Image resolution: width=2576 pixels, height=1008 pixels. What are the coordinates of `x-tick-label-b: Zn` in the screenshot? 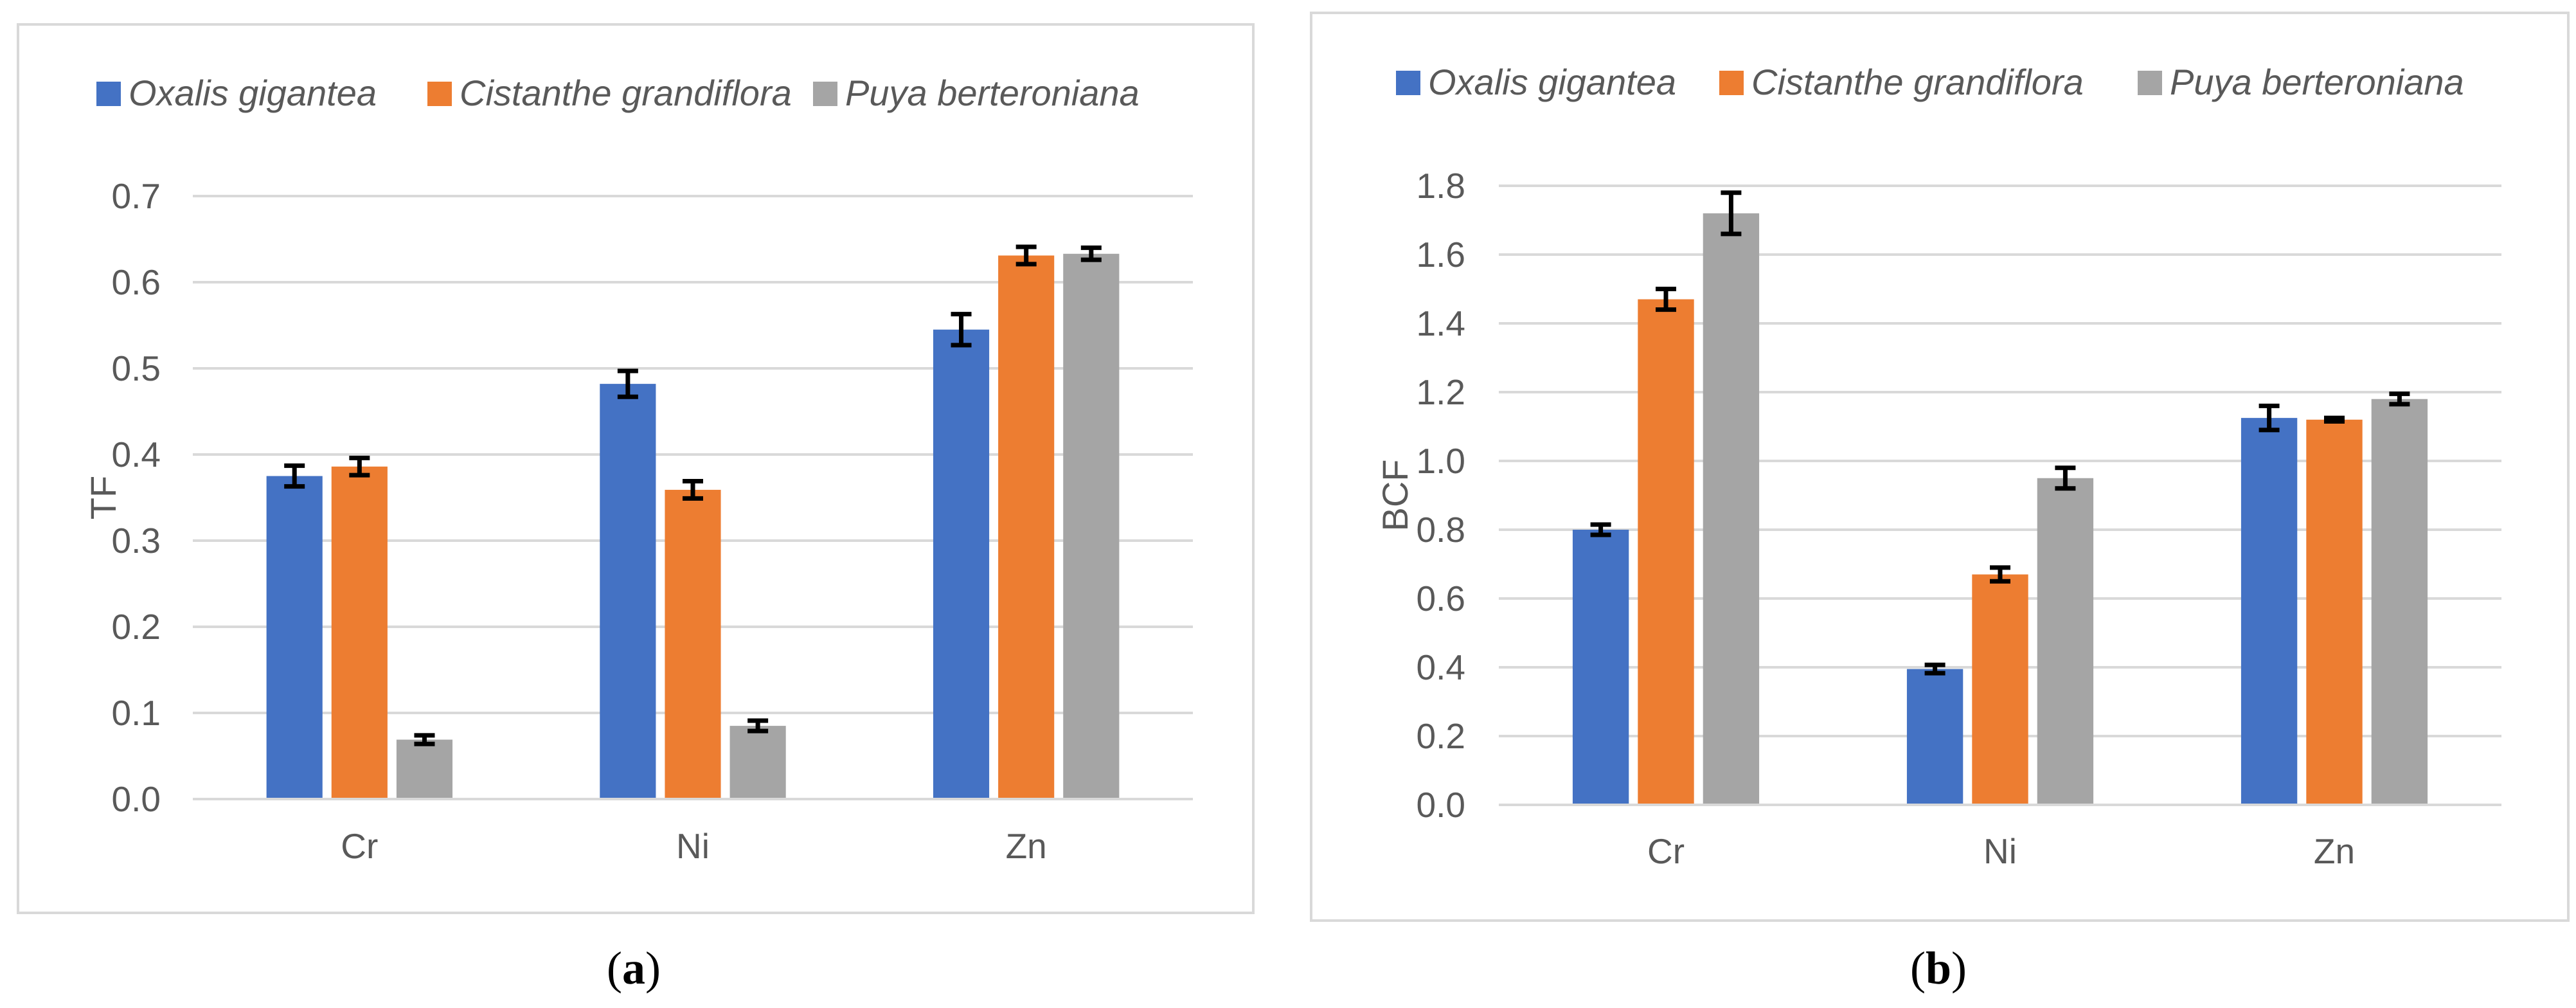 It's located at (2334, 851).